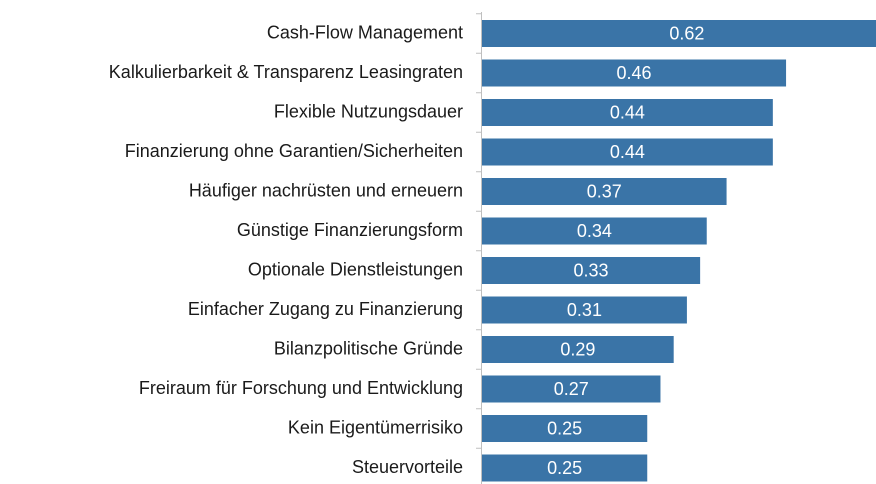 This screenshot has height=484, width=876. I want to click on value-label: 0.29, so click(577, 349).